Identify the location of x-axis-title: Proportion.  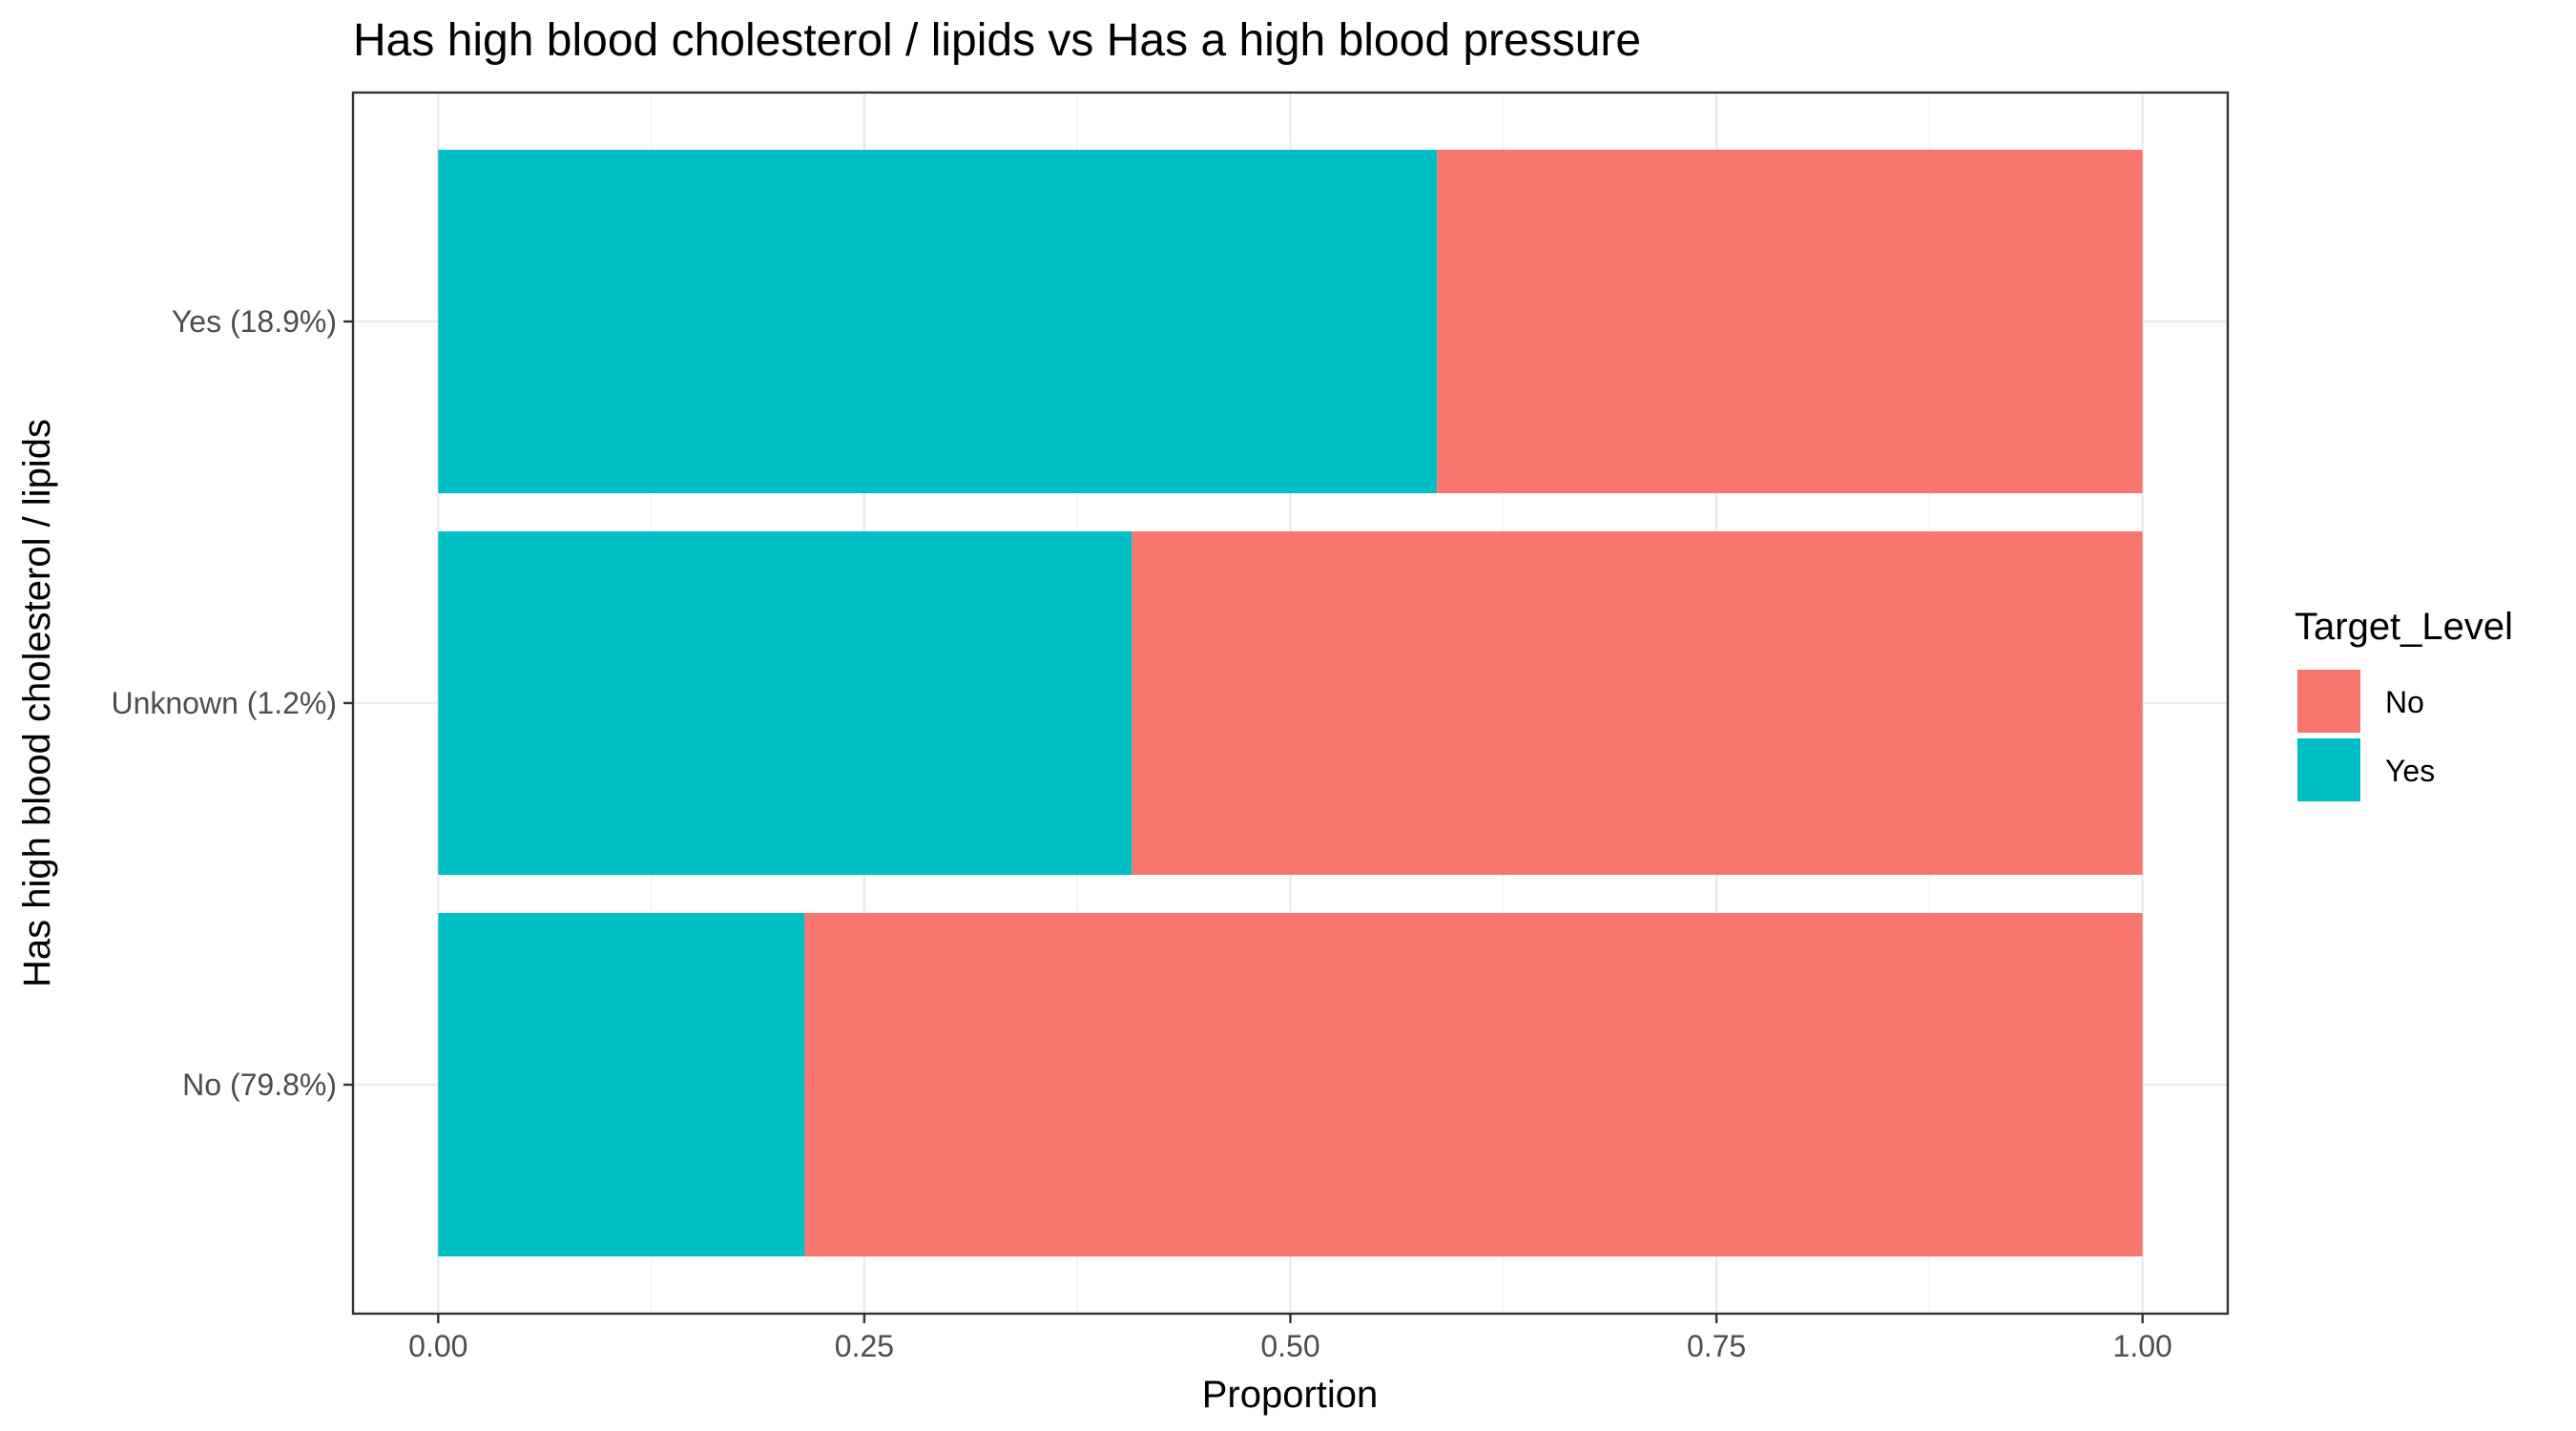
(1290, 1395).